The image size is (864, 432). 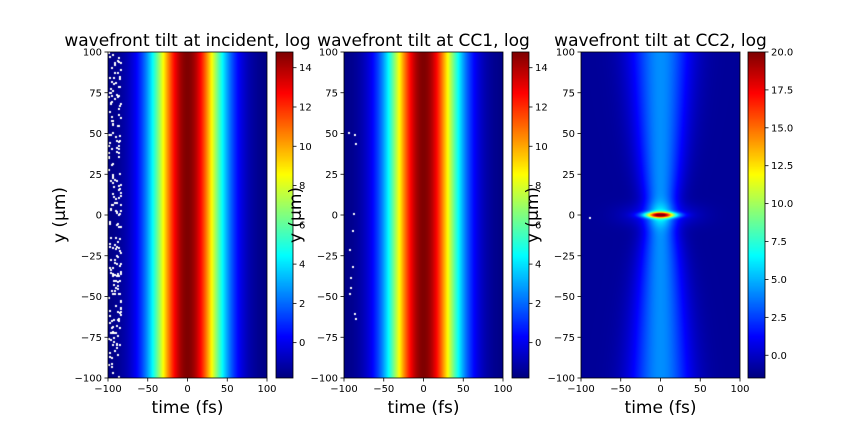 I want to click on colorbar-tick-label: 12.5, so click(x=782, y=166).